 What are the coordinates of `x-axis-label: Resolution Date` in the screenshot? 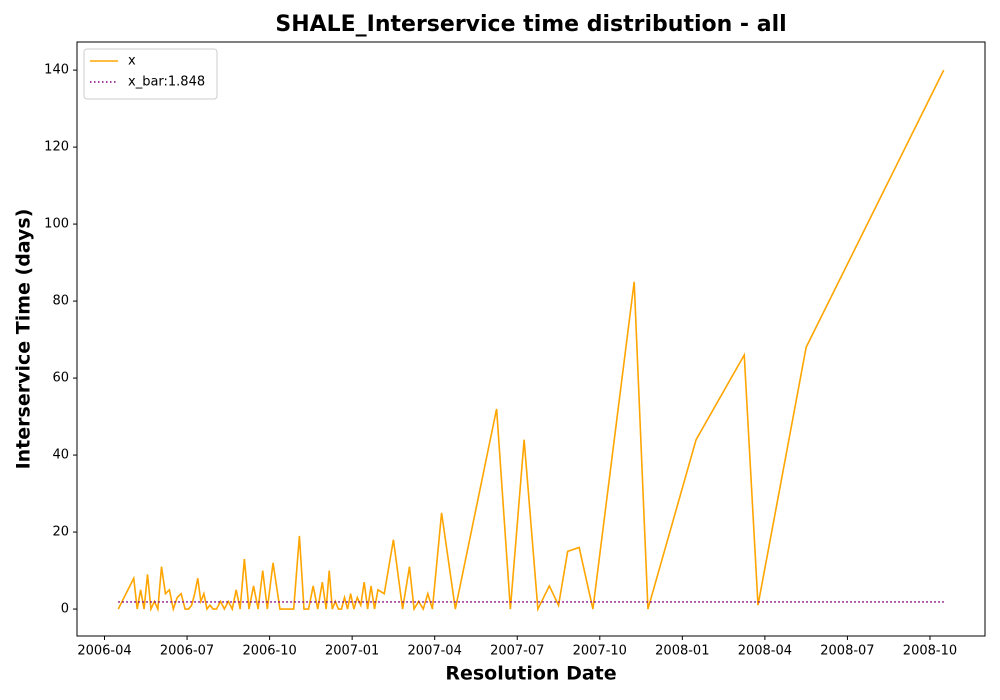 It's located at (530, 674).